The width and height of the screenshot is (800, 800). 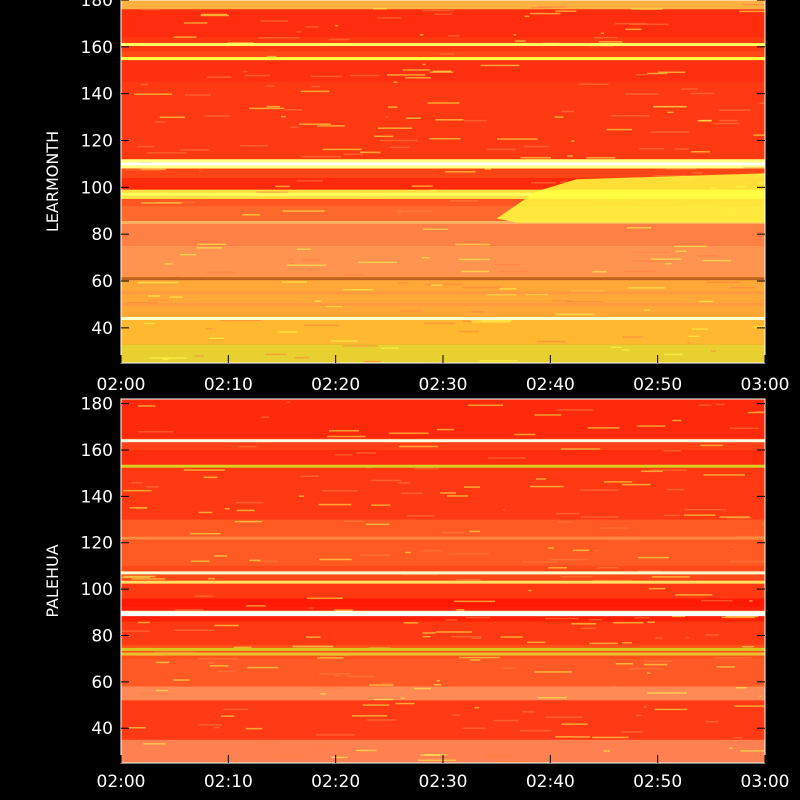 What do you see at coordinates (97, 48) in the screenshot?
I see `y-tick-label: 160` at bounding box center [97, 48].